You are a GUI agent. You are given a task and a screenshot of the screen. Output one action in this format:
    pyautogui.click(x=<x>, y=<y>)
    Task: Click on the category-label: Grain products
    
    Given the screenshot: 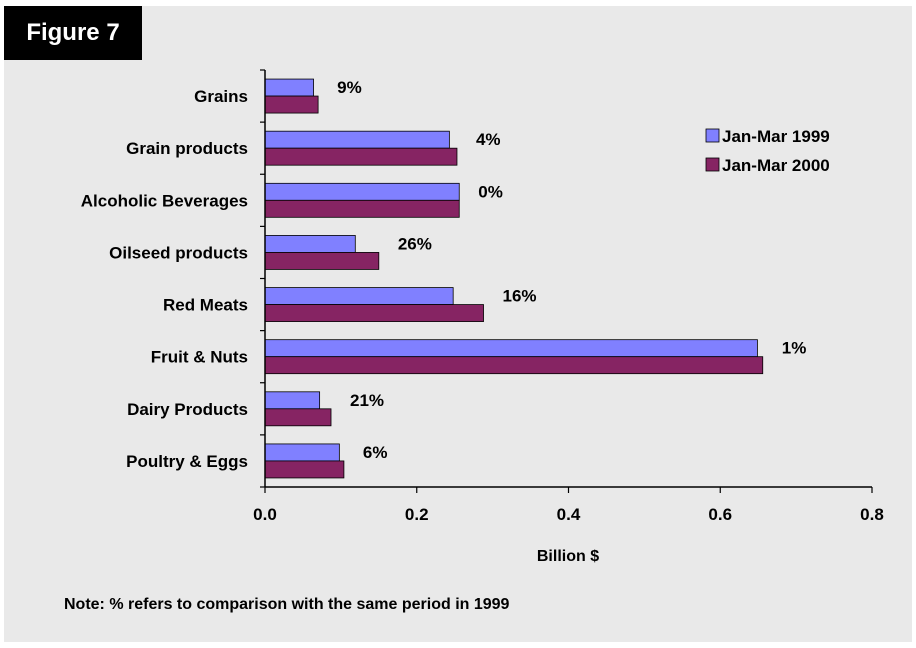 What is the action you would take?
    pyautogui.click(x=187, y=148)
    